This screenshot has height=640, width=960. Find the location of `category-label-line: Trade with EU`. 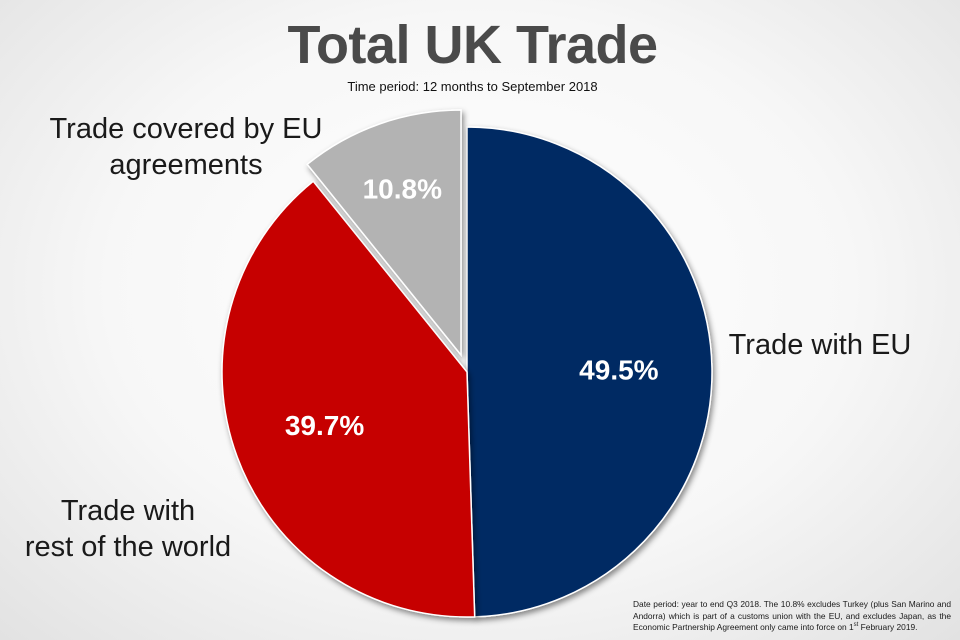

category-label-line: Trade with EU is located at coordinates (820, 345).